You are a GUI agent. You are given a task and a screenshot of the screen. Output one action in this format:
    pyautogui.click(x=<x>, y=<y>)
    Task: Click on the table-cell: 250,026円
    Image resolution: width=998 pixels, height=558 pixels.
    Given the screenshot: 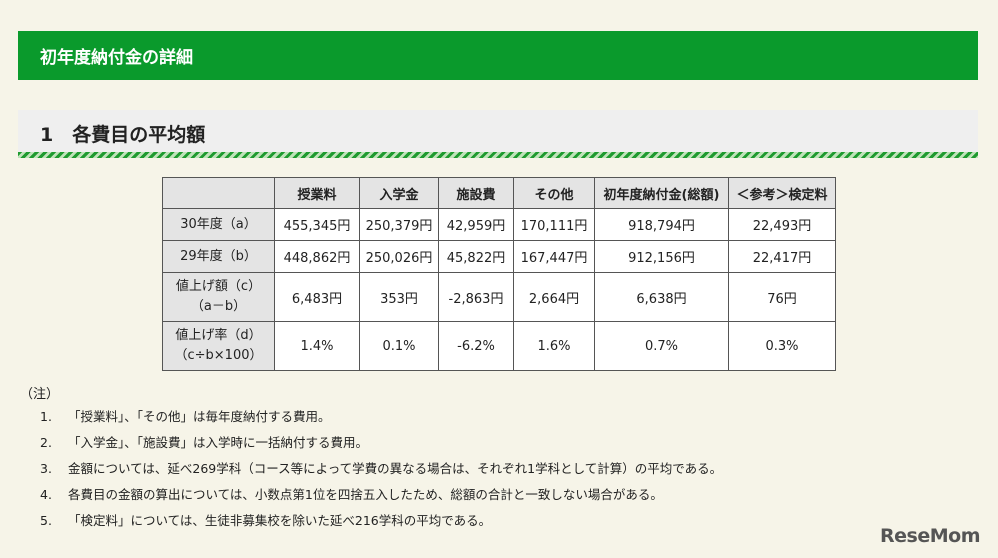 What is the action you would take?
    pyautogui.click(x=399, y=256)
    